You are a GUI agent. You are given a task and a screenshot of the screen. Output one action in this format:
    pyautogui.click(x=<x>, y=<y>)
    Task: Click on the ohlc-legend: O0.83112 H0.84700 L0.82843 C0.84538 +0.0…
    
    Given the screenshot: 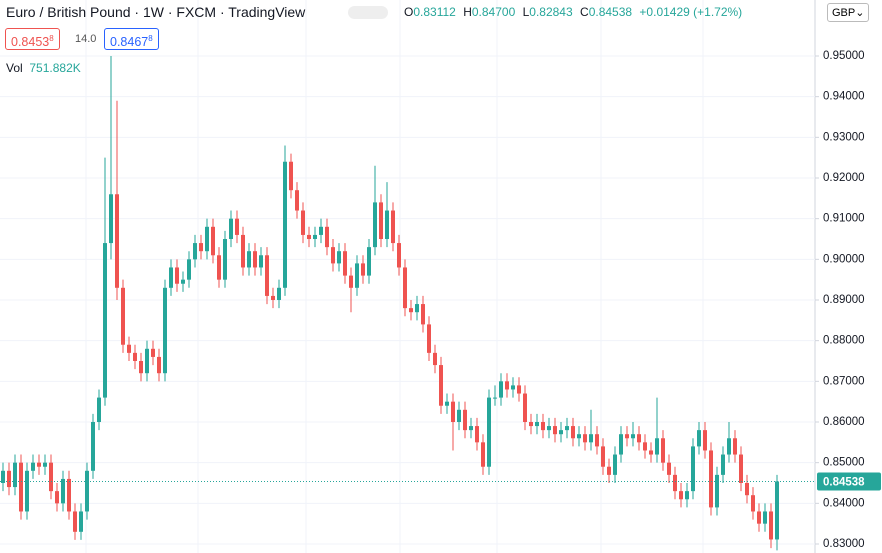 What is the action you would take?
    pyautogui.click(x=575, y=12)
    